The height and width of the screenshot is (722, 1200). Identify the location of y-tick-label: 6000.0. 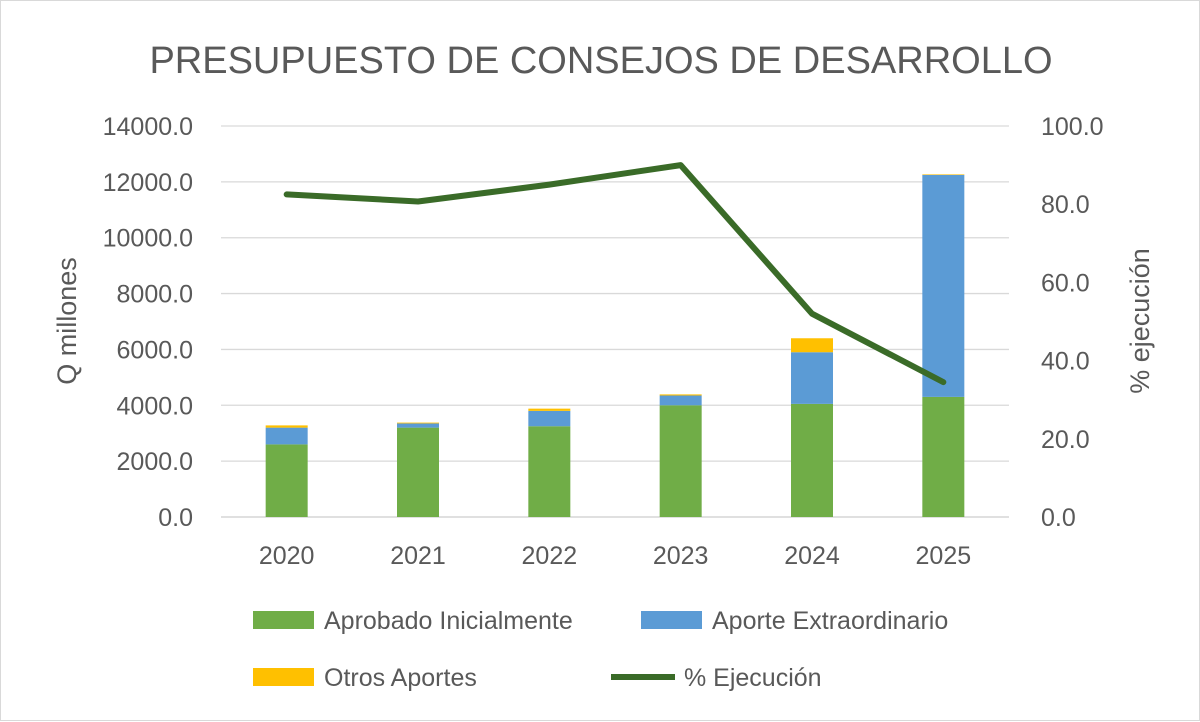
(155, 350).